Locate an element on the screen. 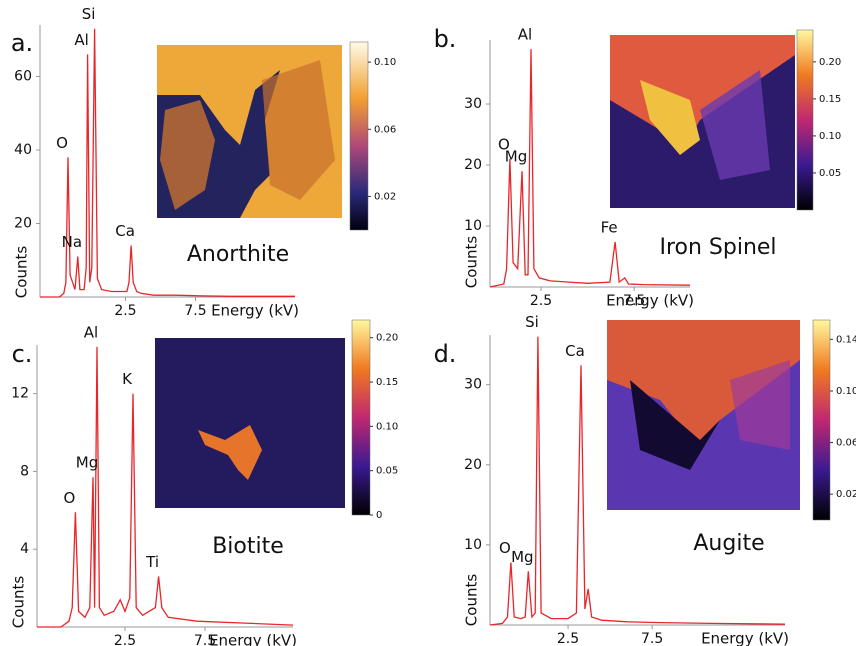 The height and width of the screenshot is (646, 856). y-tick-label: 4 is located at coordinates (24, 549).